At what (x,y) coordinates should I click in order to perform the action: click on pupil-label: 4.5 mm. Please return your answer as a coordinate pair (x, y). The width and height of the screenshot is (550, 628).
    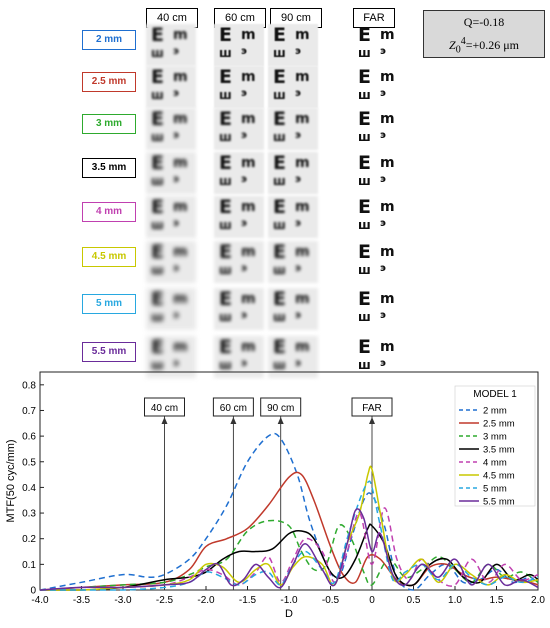
    Looking at the image, I should click on (109, 257).